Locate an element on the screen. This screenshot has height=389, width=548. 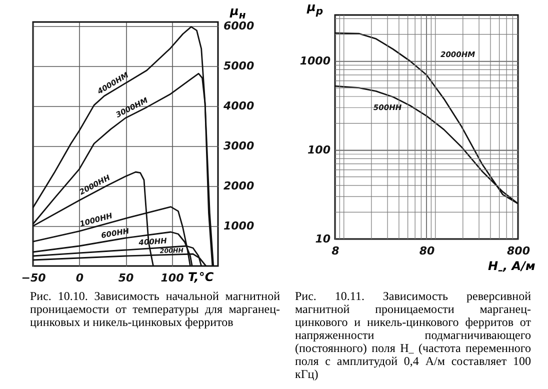
x-tick-label: 800 is located at coordinates (518, 251).